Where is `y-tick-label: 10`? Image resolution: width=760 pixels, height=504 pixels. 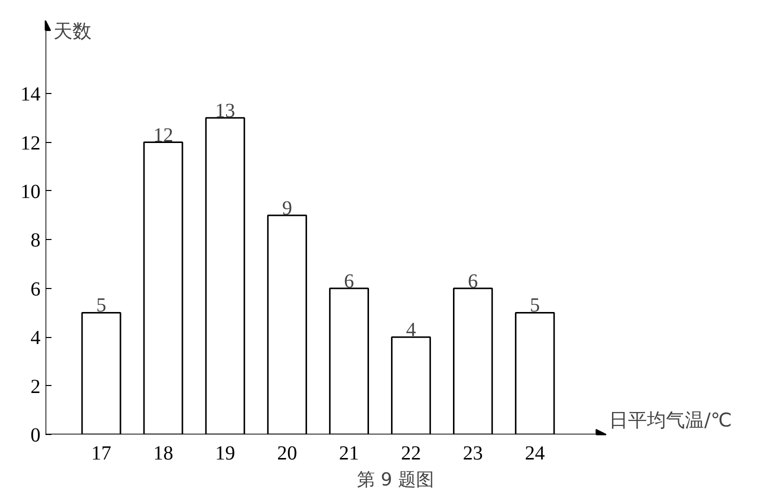
y-tick-label: 10 is located at coordinates (30, 191).